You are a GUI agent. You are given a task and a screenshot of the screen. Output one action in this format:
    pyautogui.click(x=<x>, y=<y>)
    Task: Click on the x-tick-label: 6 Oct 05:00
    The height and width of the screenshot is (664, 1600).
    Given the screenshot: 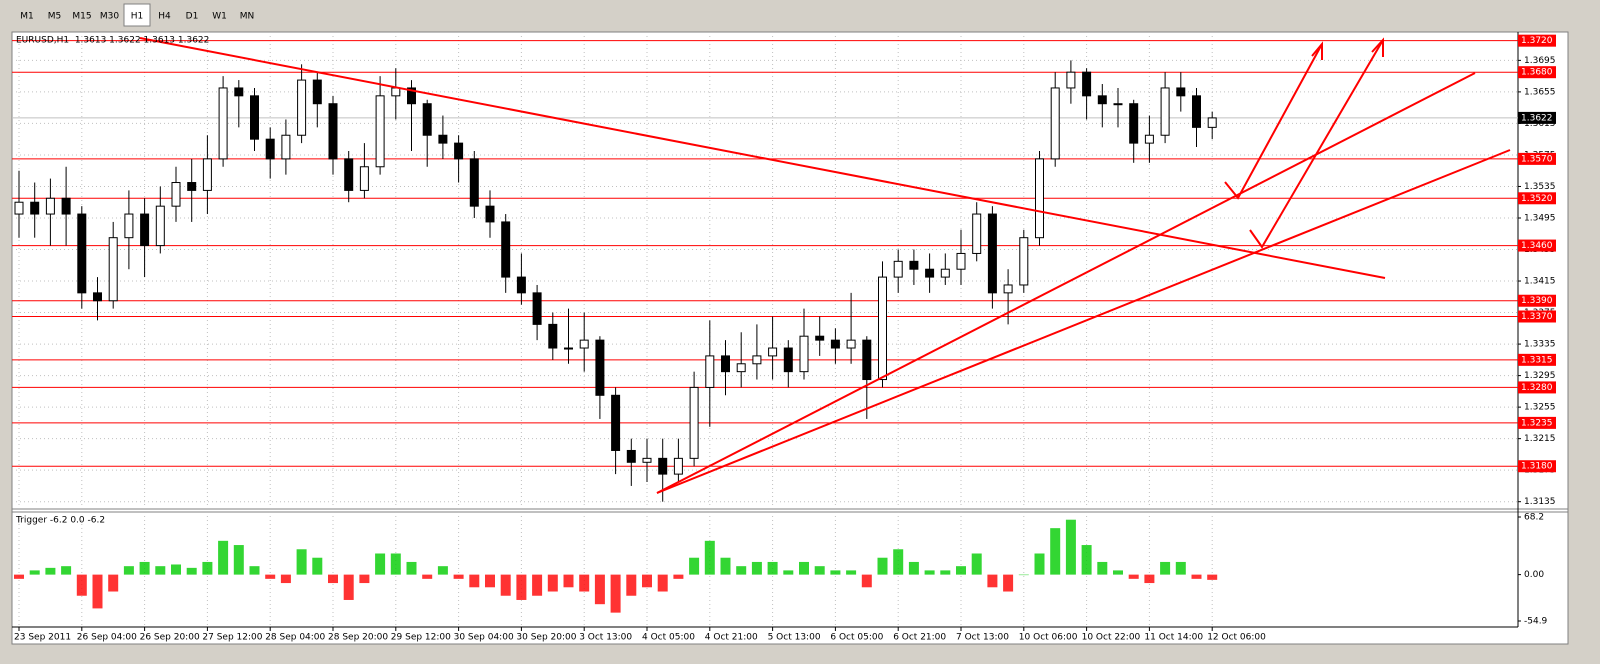 What is the action you would take?
    pyautogui.click(x=856, y=638)
    